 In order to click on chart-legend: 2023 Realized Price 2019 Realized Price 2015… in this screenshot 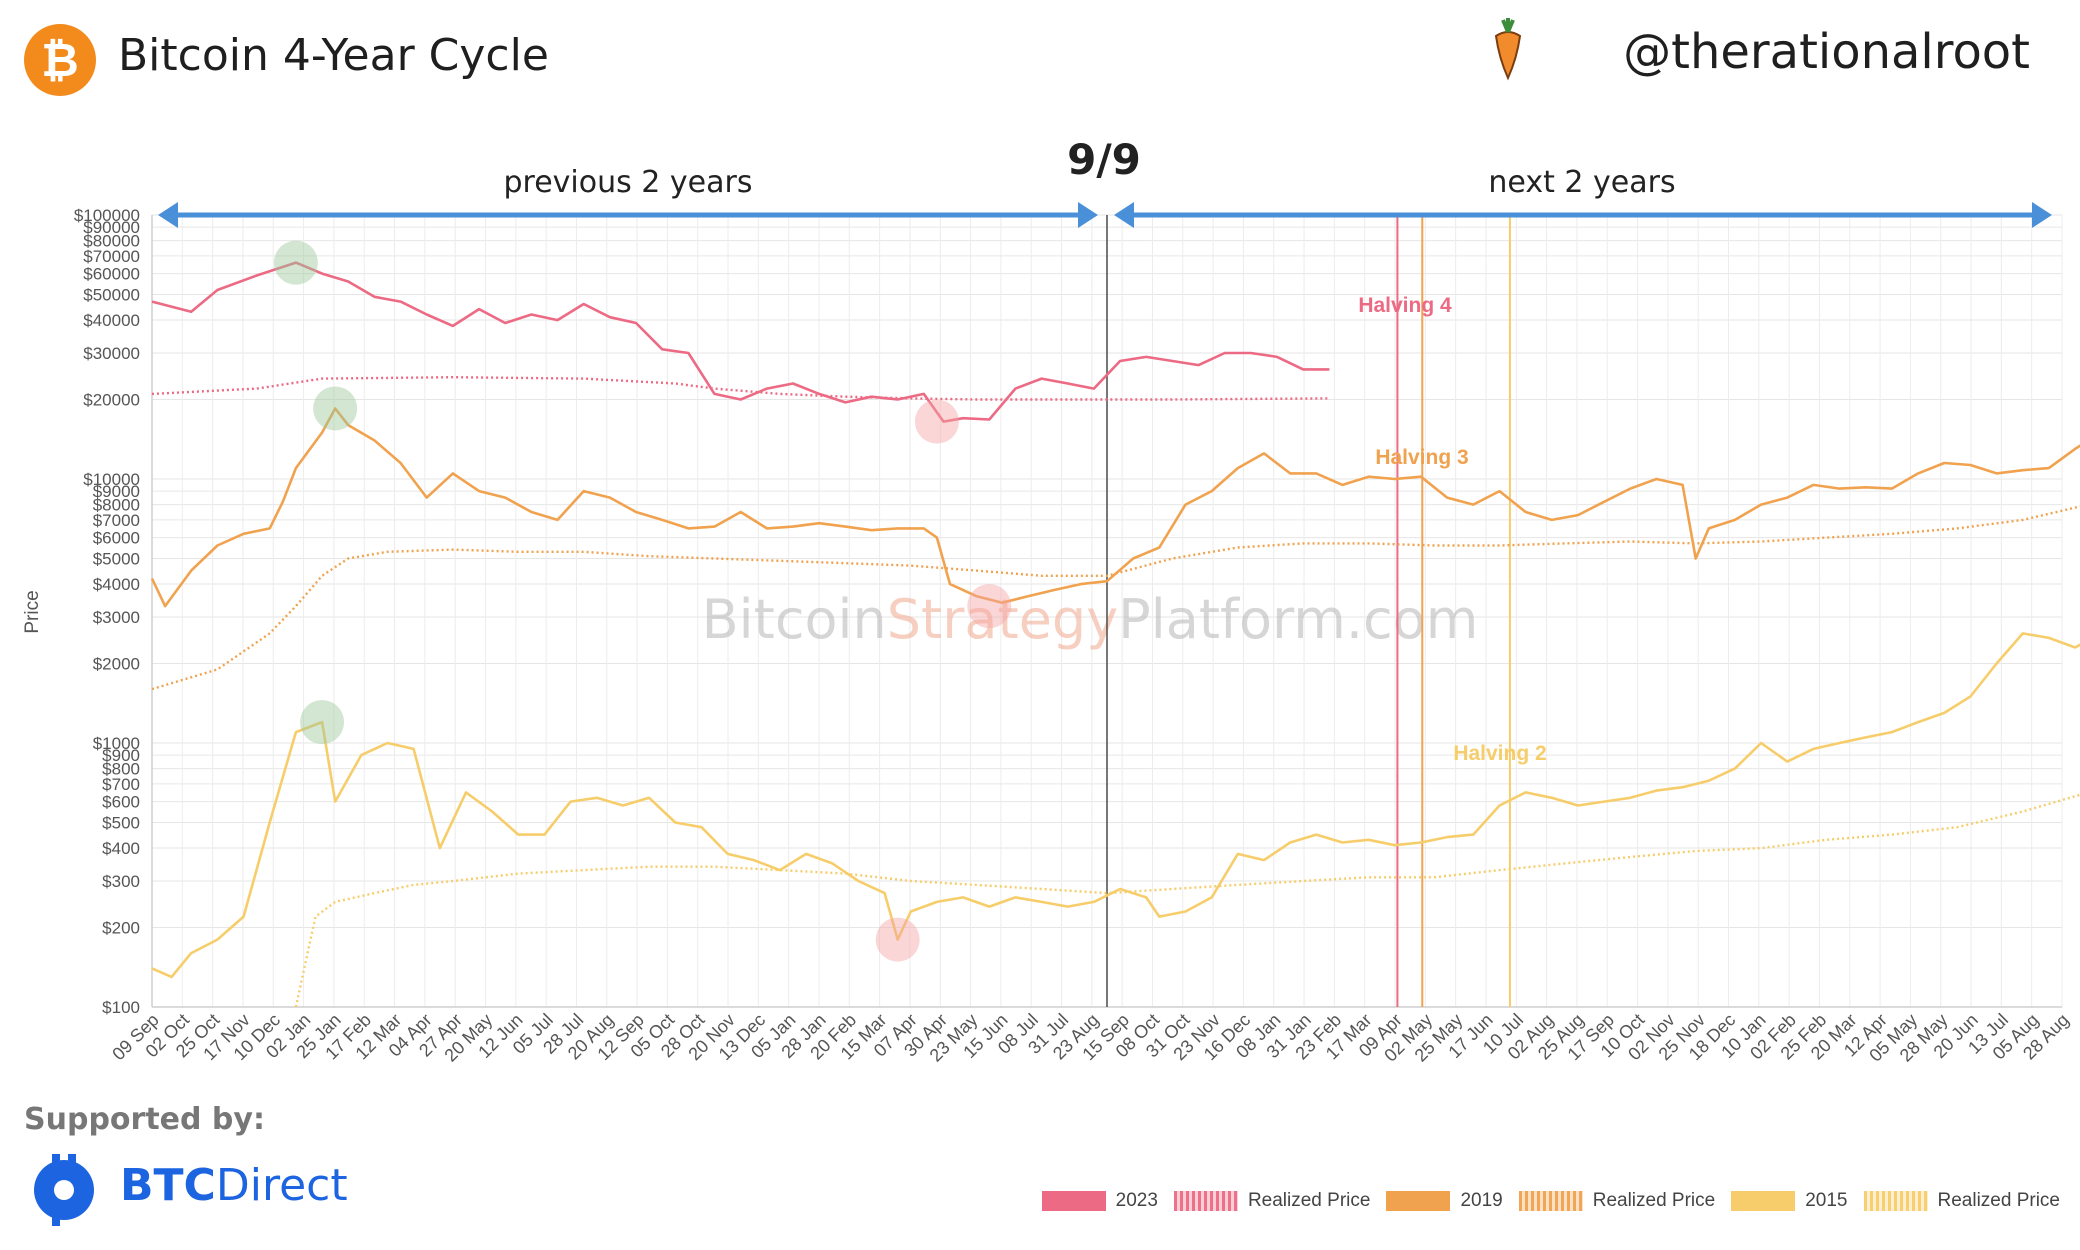, I will do `click(1551, 1201)`.